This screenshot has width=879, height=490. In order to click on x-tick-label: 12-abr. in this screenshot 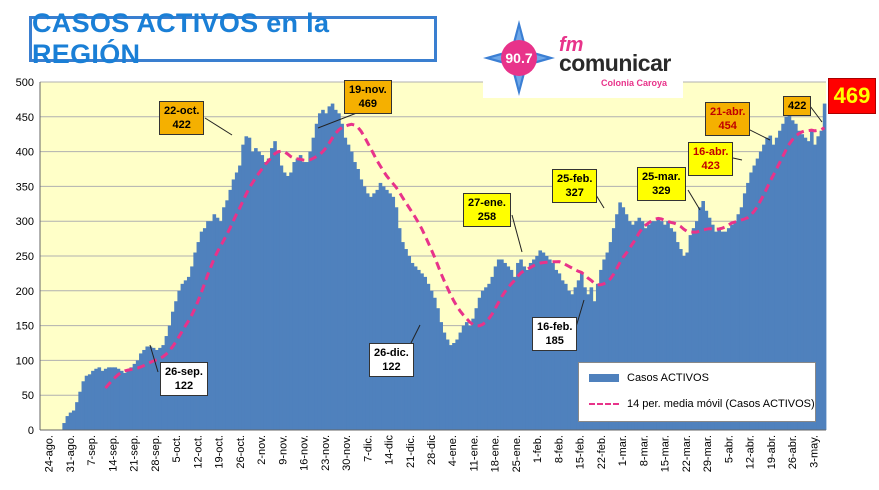, I will do `click(751, 452)`.